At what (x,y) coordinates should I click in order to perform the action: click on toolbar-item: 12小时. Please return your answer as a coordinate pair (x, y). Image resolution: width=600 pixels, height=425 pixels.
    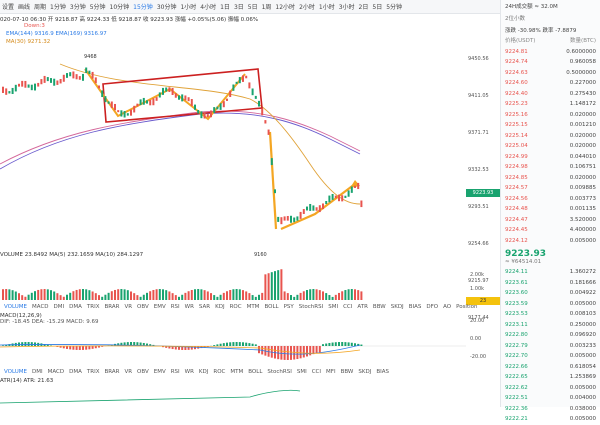
    Looking at the image, I should click on (285, 6).